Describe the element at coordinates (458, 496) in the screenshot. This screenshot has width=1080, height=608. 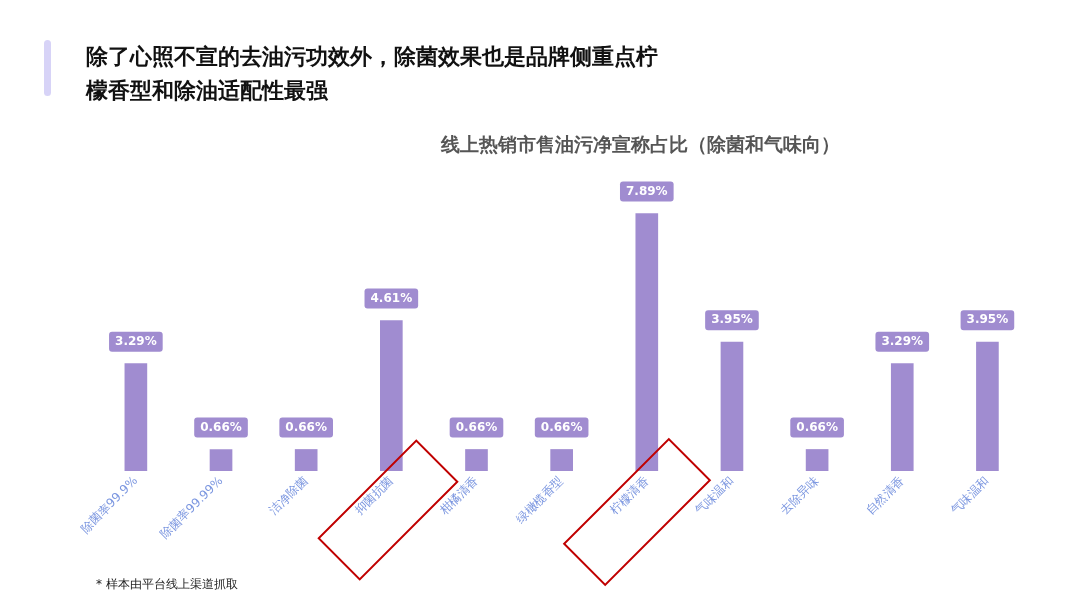
I see `x-tick-label: 柑橘清香` at that location.